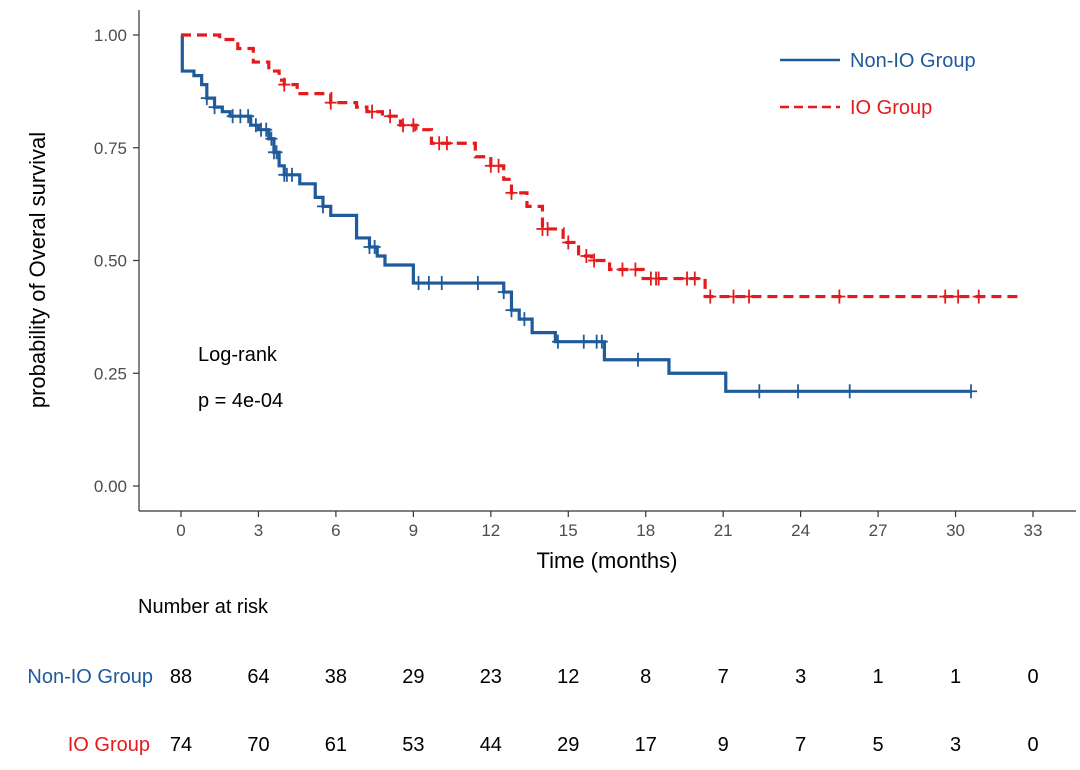  What do you see at coordinates (110, 373) in the screenshot?
I see `y-tick-label: 0.25` at bounding box center [110, 373].